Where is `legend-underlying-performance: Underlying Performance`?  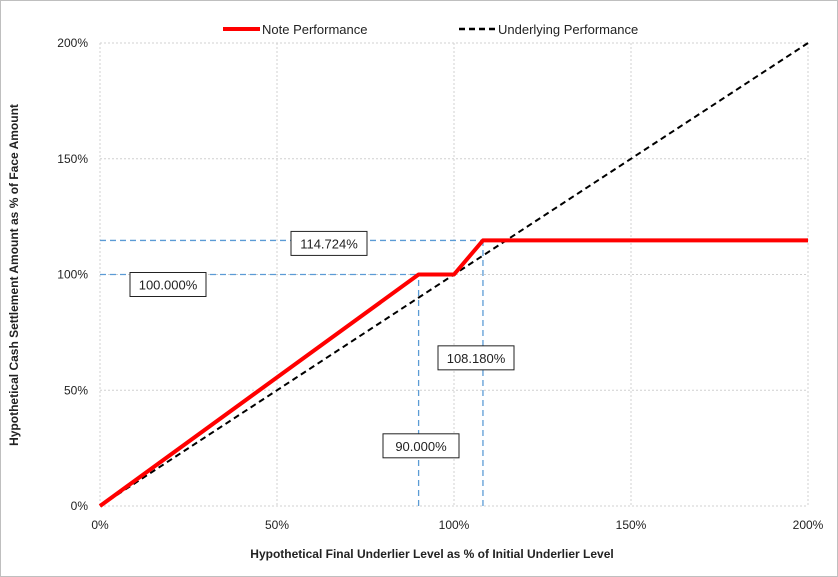 legend-underlying-performance: Underlying Performance is located at coordinates (548, 29).